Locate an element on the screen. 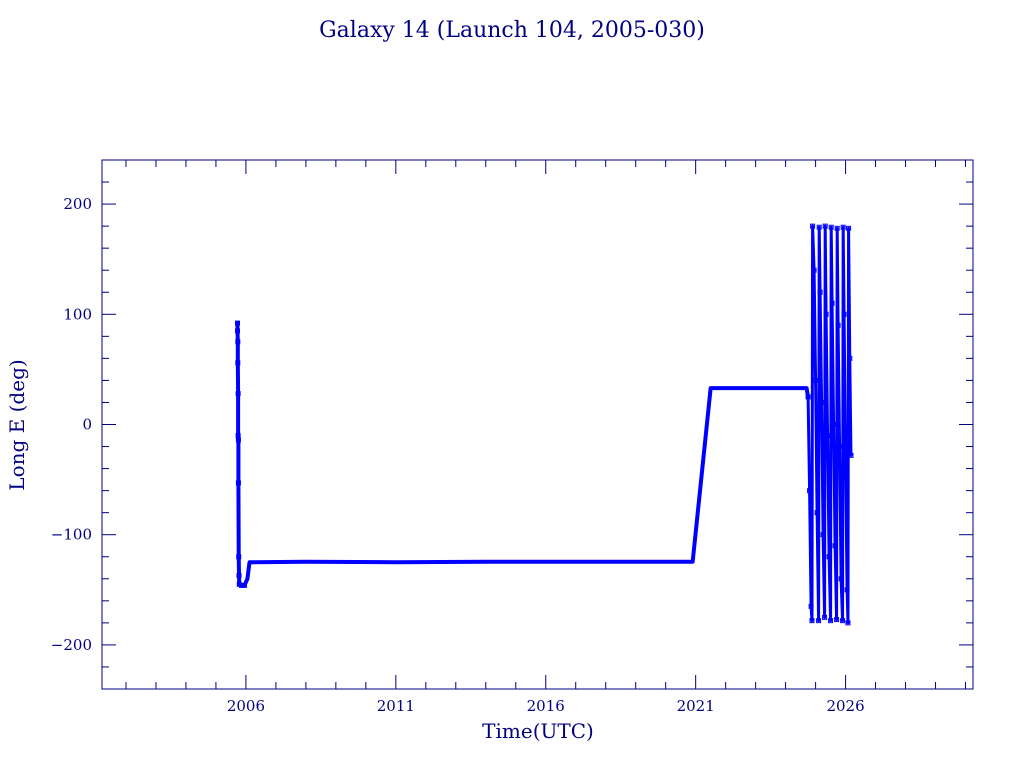  y-tick-label: 200 is located at coordinates (77, 204).